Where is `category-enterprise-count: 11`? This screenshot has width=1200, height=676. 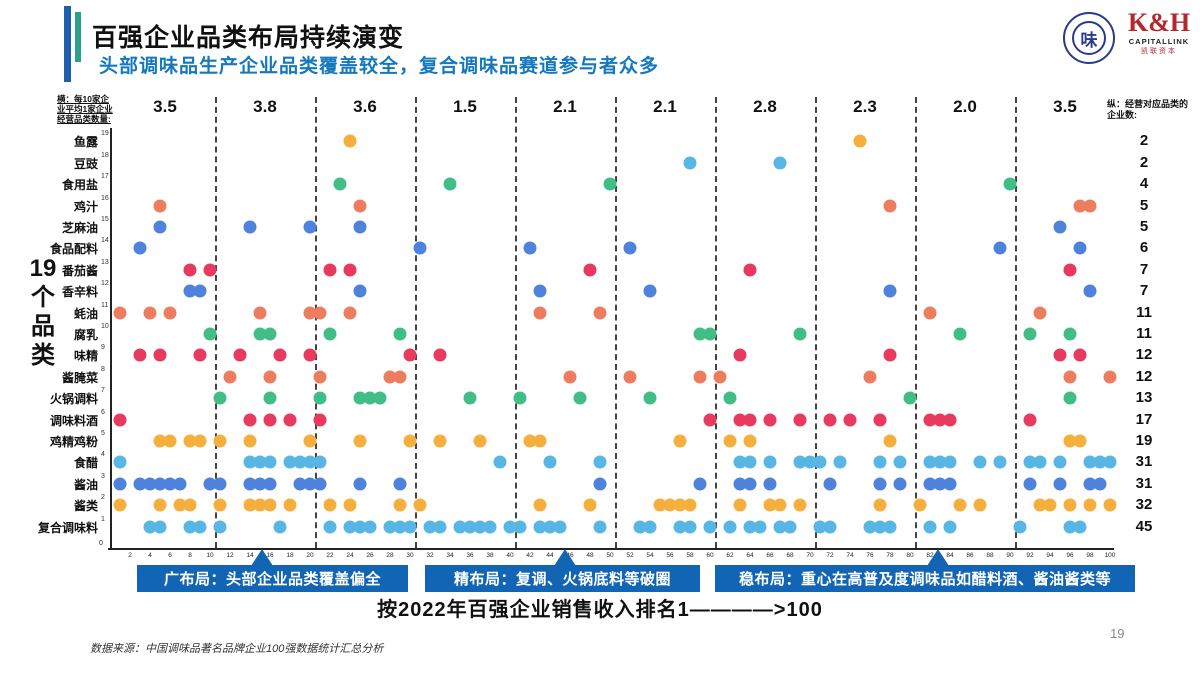 category-enterprise-count: 11 is located at coordinates (1144, 333).